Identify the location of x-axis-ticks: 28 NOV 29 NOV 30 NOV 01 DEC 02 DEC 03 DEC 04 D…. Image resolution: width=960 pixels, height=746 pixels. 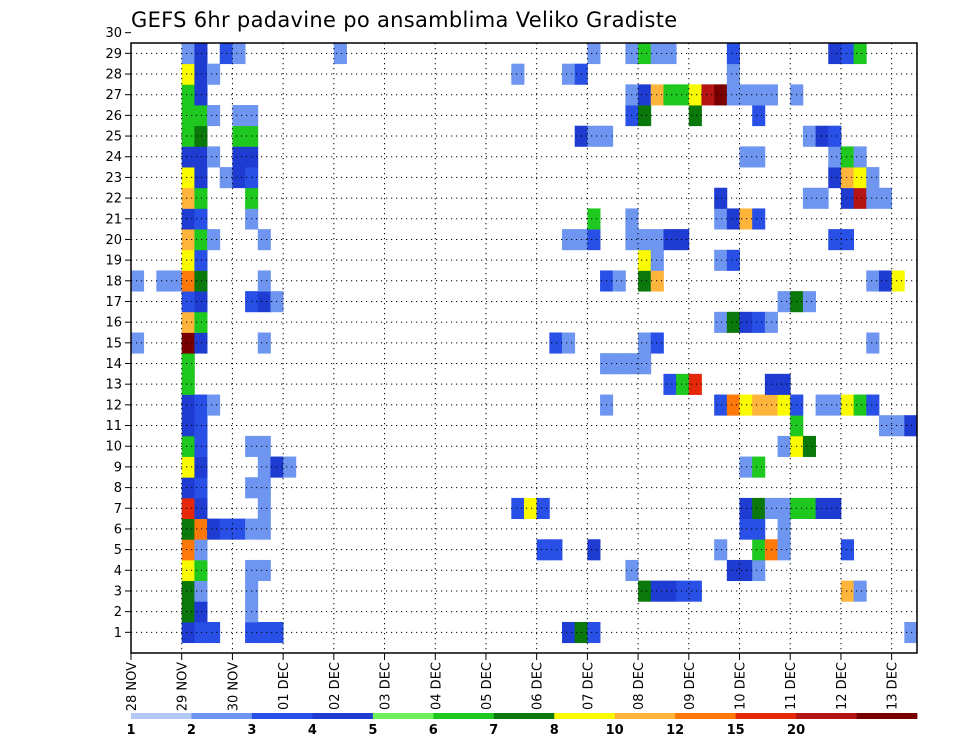
(513, 682).